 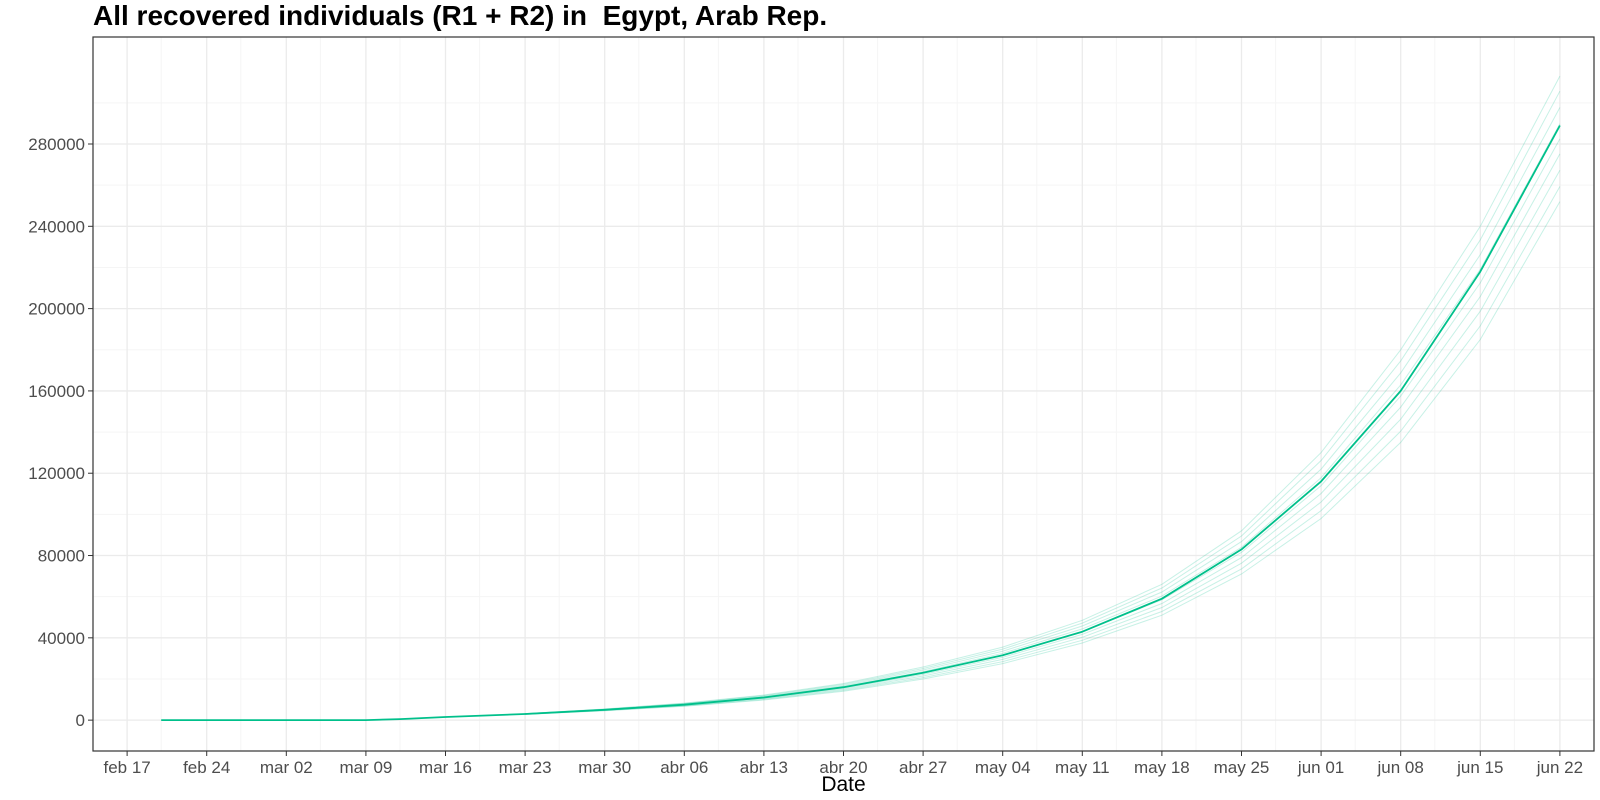 I want to click on y-tick-label: 80000, so click(x=61, y=556).